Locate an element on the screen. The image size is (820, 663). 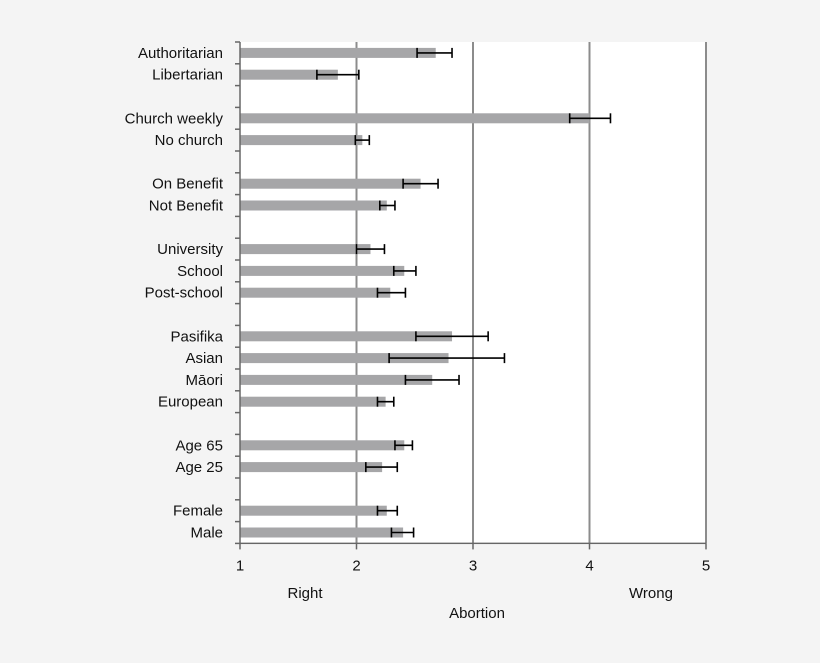
x-tick-label: 5 is located at coordinates (706, 565).